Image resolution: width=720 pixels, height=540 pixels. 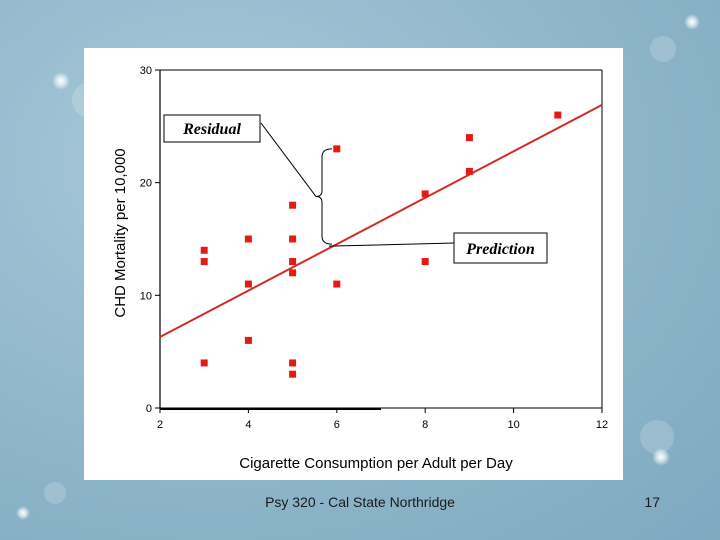 What do you see at coordinates (425, 425) in the screenshot?
I see `x-tick-label: 8` at bounding box center [425, 425].